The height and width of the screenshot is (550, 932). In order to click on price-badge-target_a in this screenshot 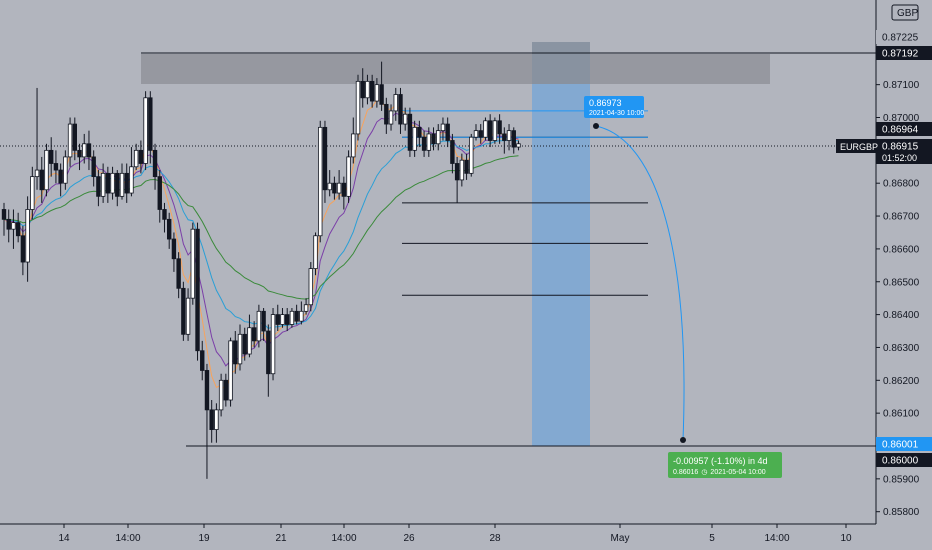, I will do `click(904, 444)`.